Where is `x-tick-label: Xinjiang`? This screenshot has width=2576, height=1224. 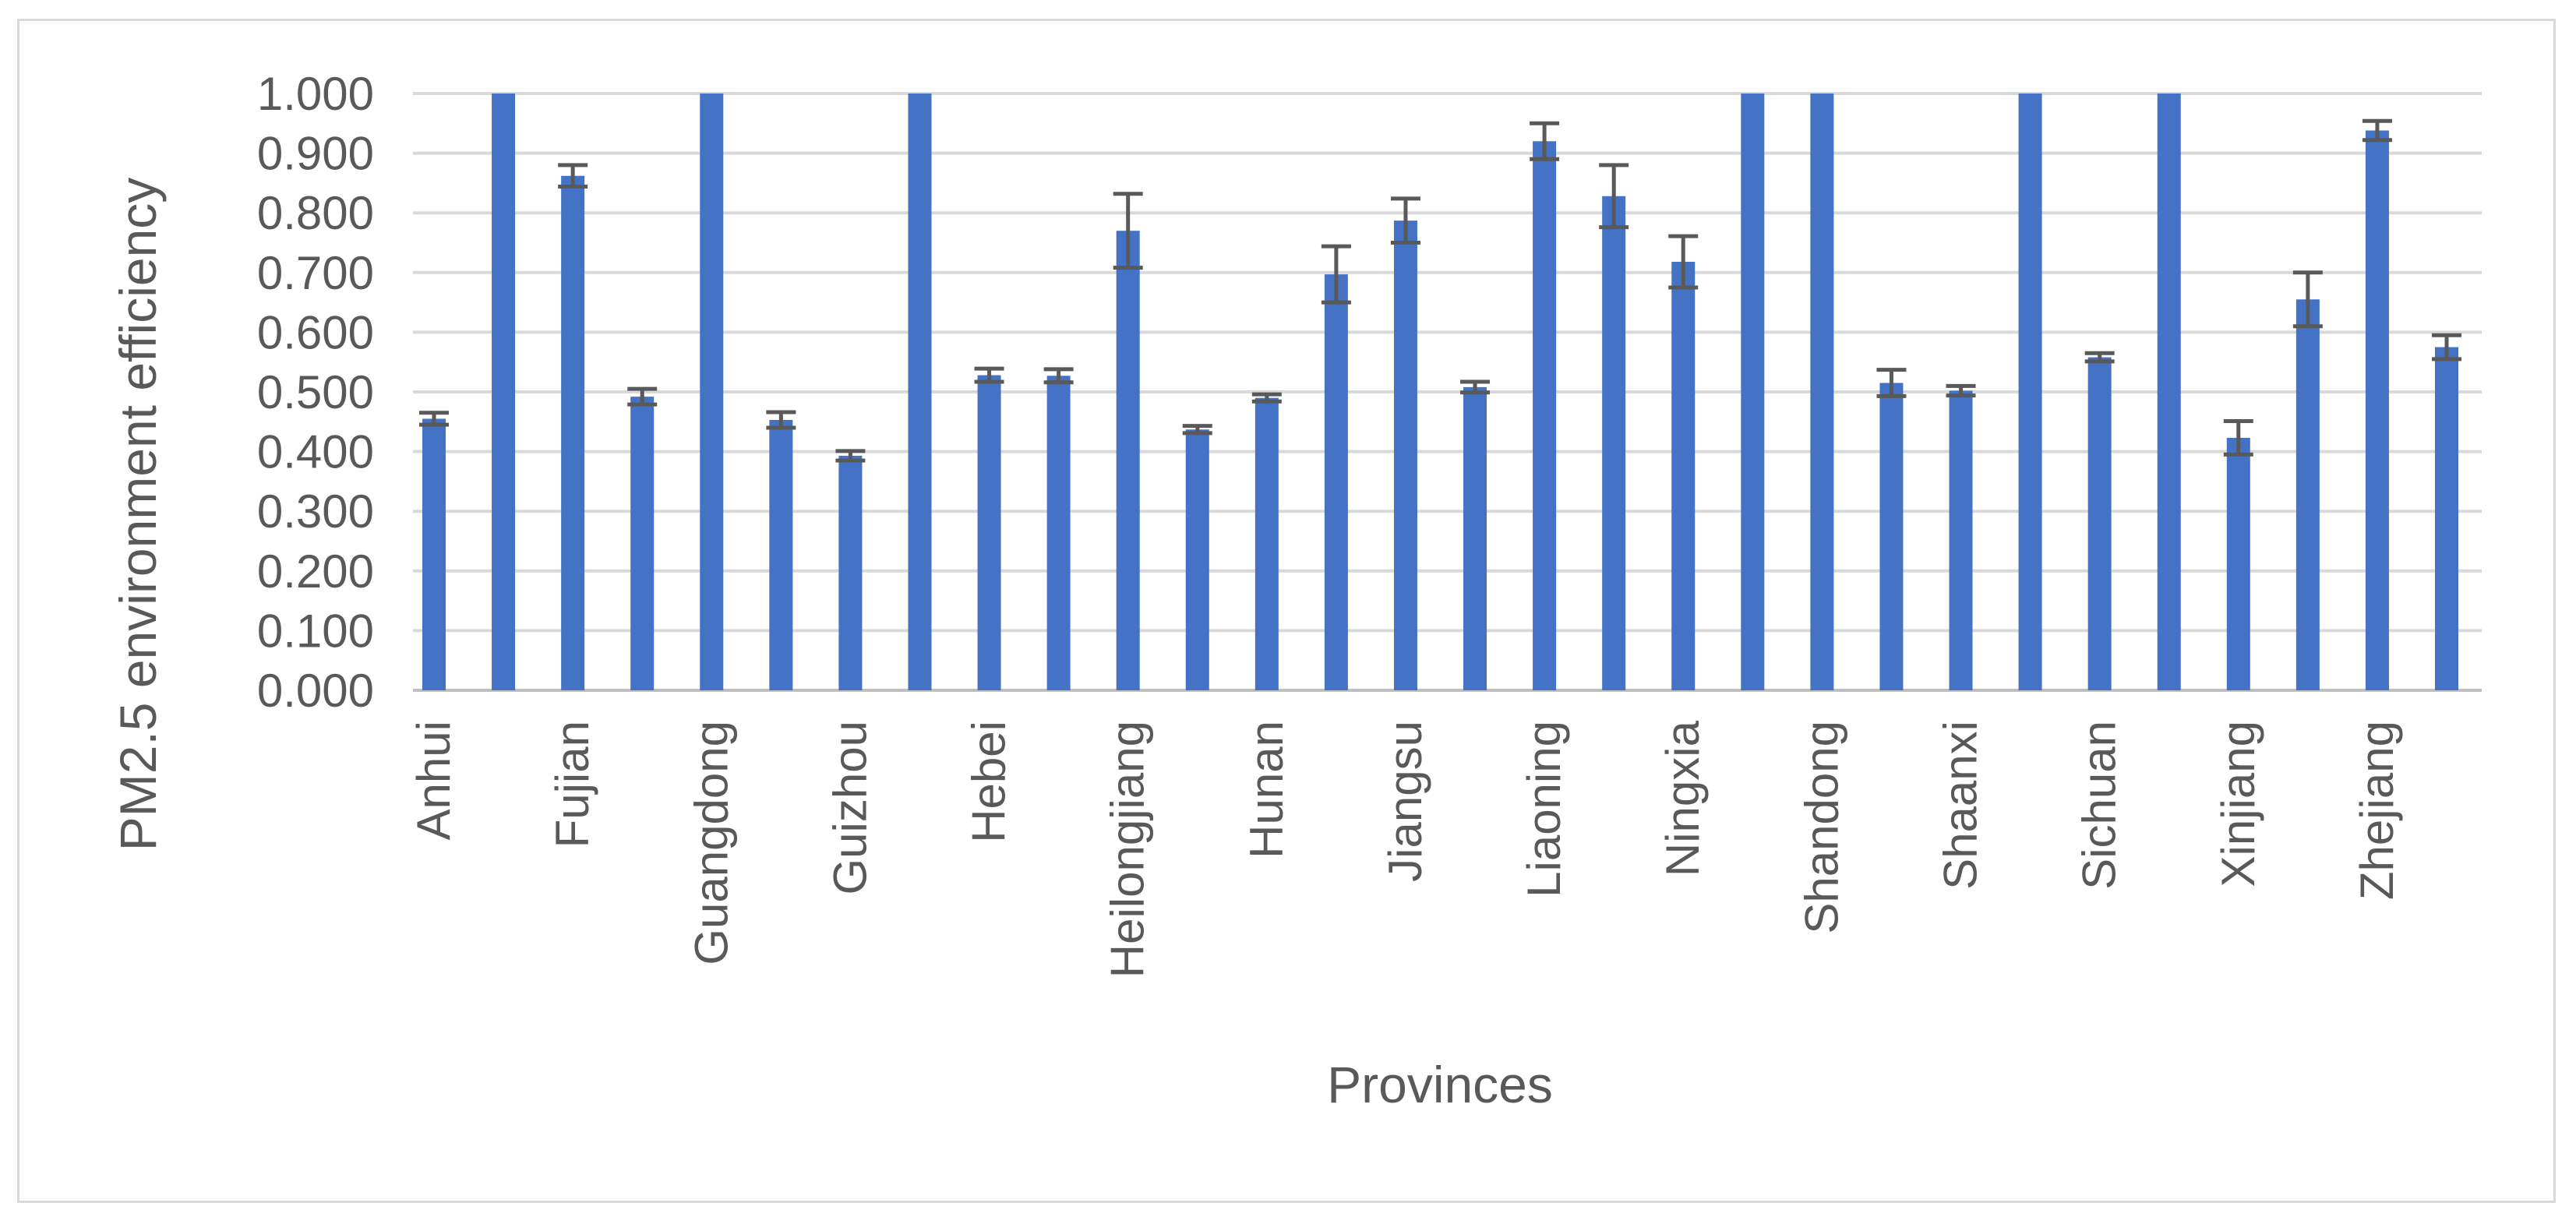 x-tick-label: Xinjiang is located at coordinates (2238, 804).